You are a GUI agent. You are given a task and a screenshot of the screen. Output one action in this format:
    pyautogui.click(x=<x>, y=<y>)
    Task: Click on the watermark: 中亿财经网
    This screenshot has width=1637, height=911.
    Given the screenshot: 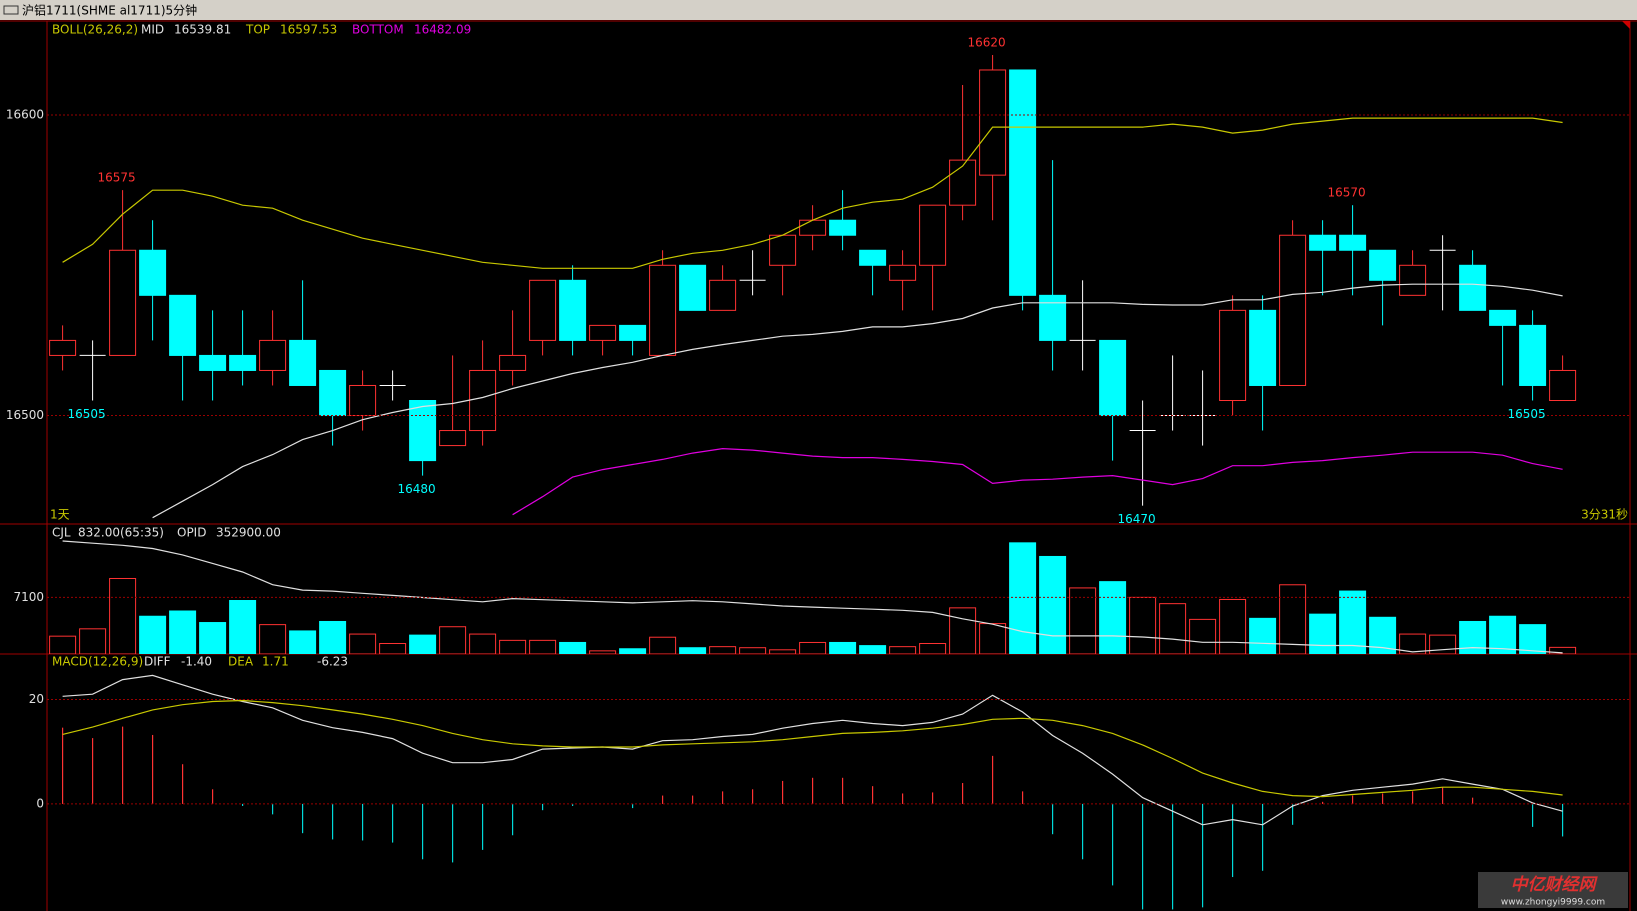 What is the action you would take?
    pyautogui.click(x=1555, y=885)
    